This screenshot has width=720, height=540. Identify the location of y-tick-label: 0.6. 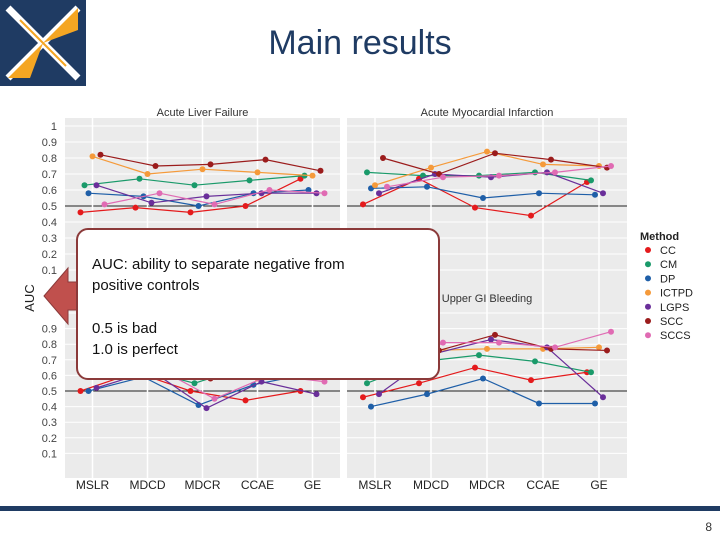
(49, 191).